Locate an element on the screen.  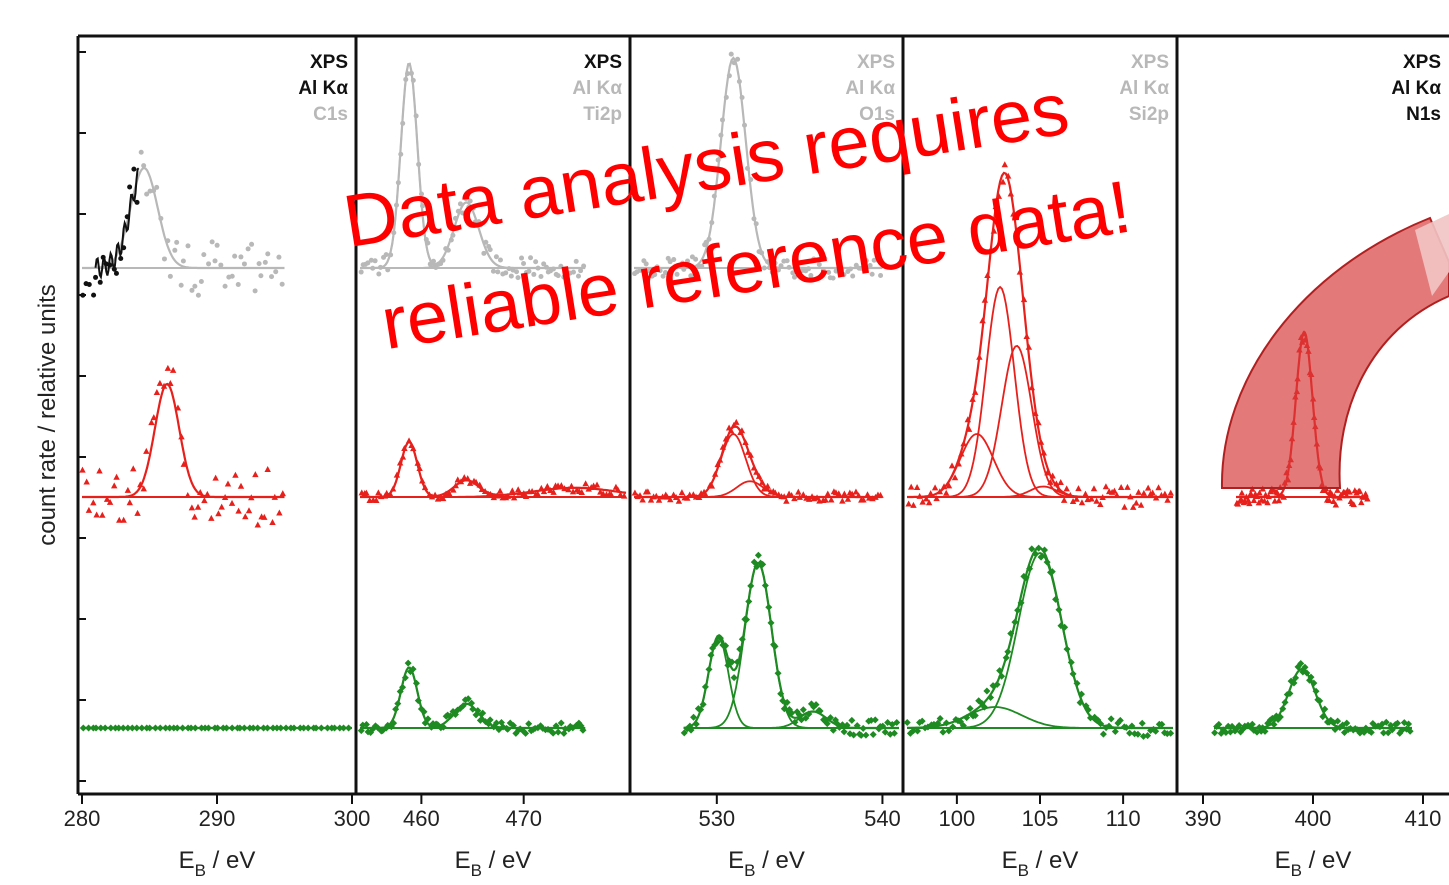
x-tick-label: 410 is located at coordinates (1423, 818).